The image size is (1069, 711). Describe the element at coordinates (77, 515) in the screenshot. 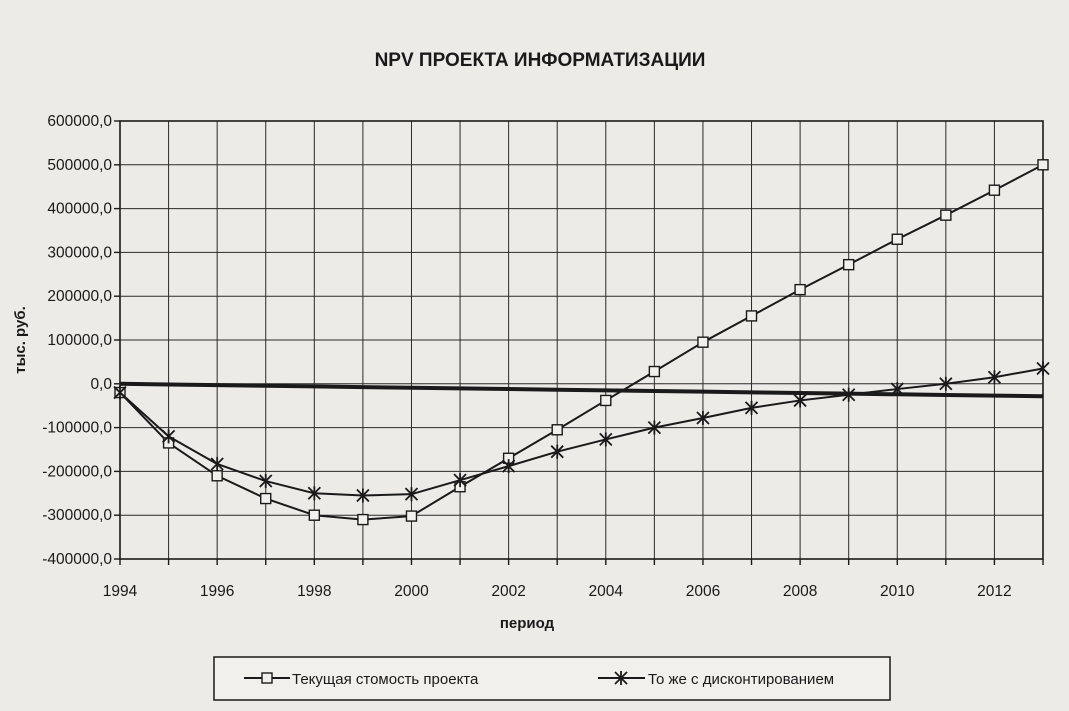

I see `y-tick-label: -300000,0` at that location.